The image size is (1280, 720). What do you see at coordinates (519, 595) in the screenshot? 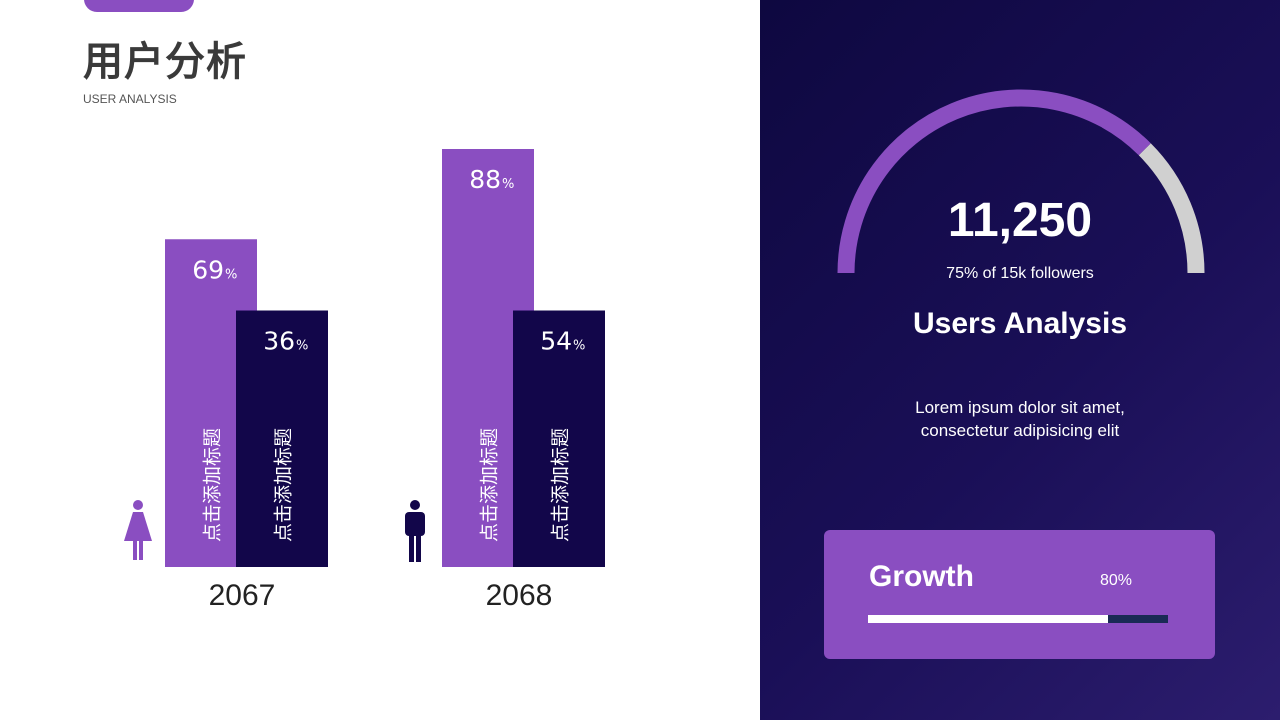
I see `category-label-2068: 2068` at bounding box center [519, 595].